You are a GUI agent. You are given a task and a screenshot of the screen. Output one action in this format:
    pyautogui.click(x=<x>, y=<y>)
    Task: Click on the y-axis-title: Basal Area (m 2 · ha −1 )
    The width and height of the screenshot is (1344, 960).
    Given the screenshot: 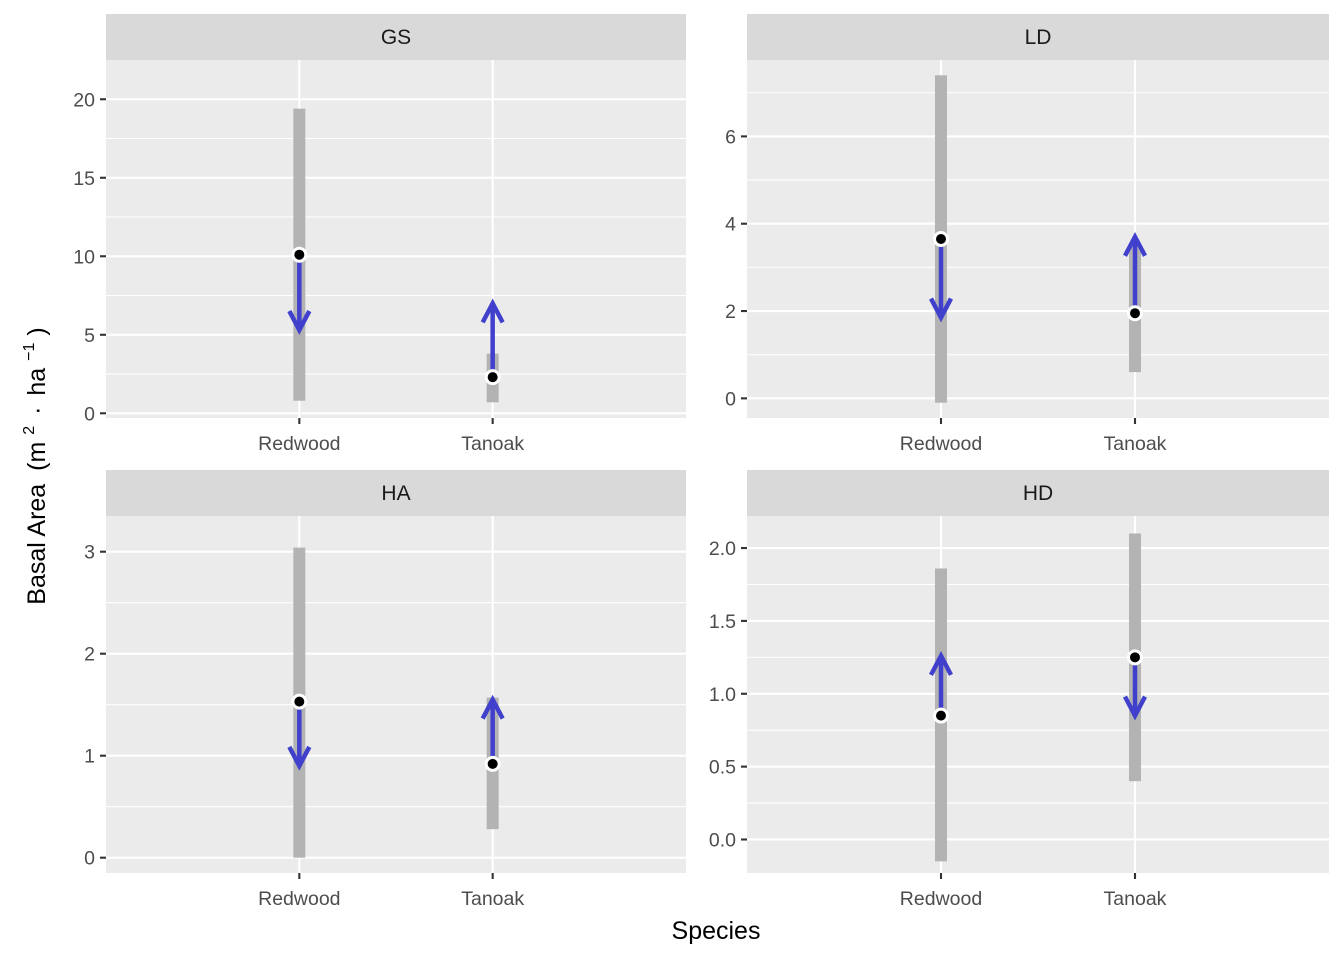 What is the action you would take?
    pyautogui.click(x=31, y=465)
    